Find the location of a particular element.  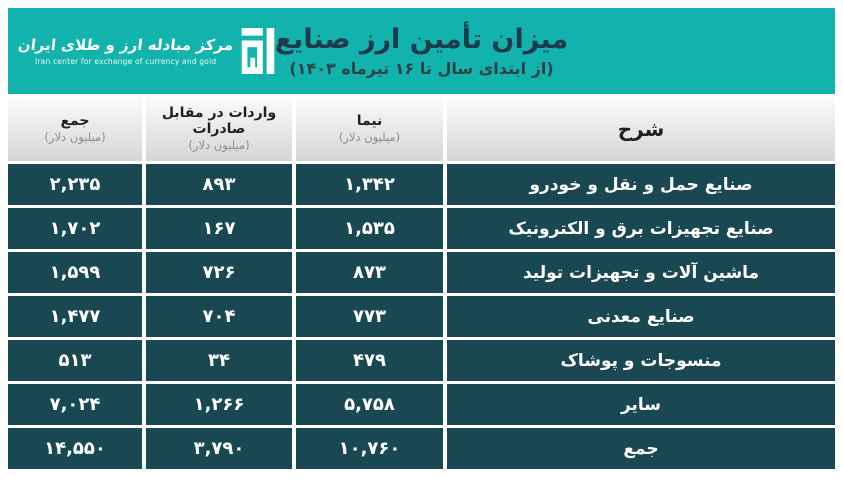

table-row-imports: ۳۴ is located at coordinates (219, 360).